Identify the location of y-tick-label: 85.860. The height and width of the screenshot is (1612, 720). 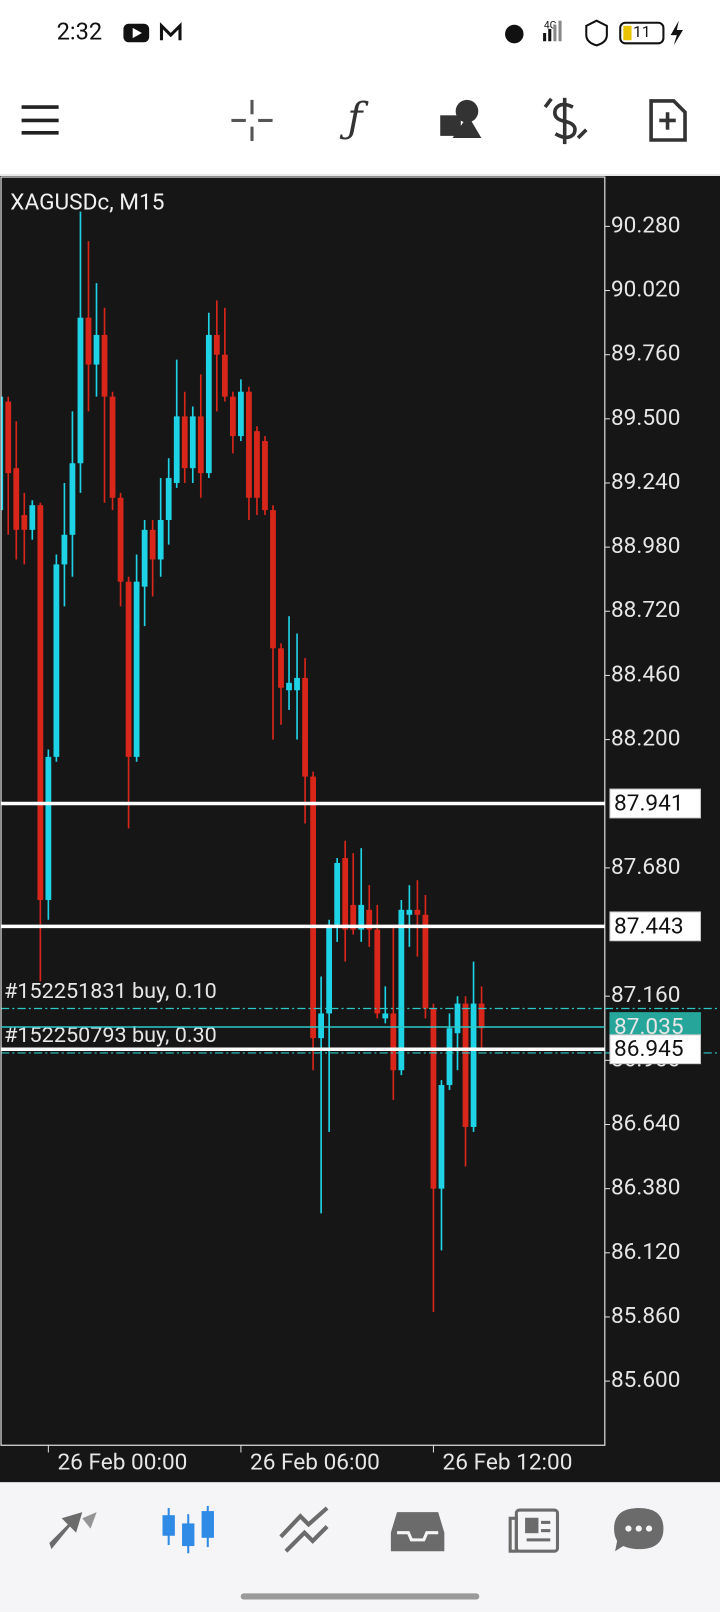
(646, 1315).